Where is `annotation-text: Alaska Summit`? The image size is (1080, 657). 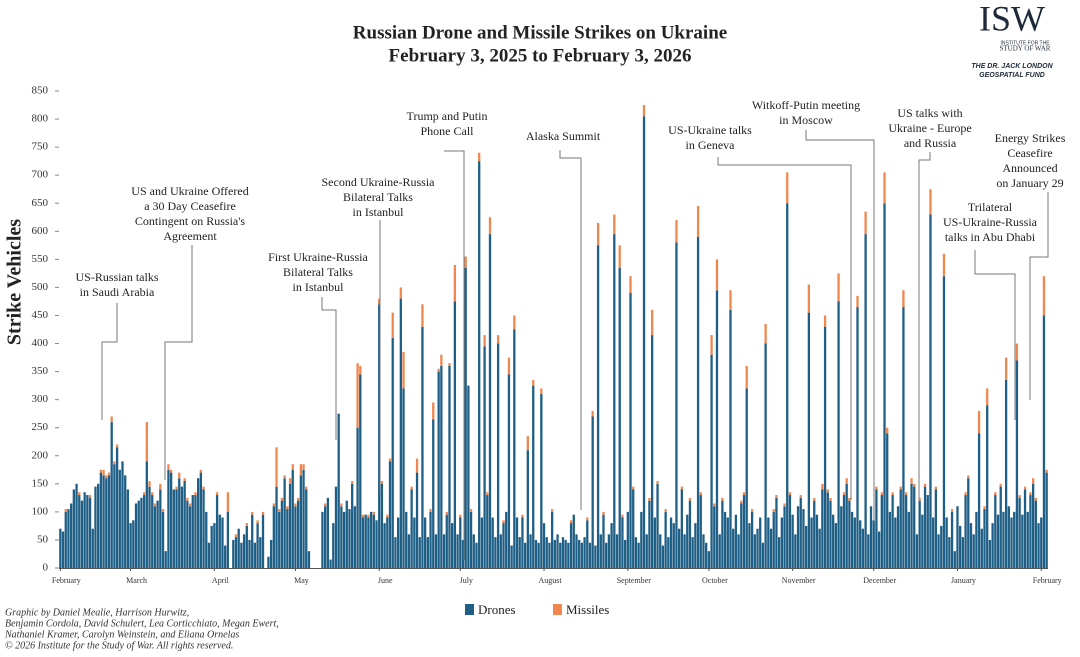
annotation-text: Alaska Summit is located at coordinates (563, 136).